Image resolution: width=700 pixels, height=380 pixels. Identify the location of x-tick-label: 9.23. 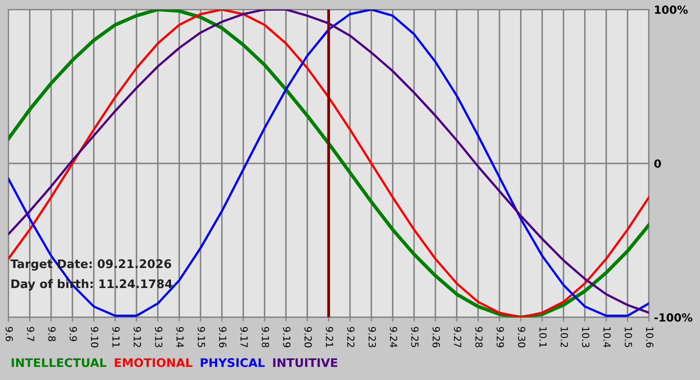
(372, 337).